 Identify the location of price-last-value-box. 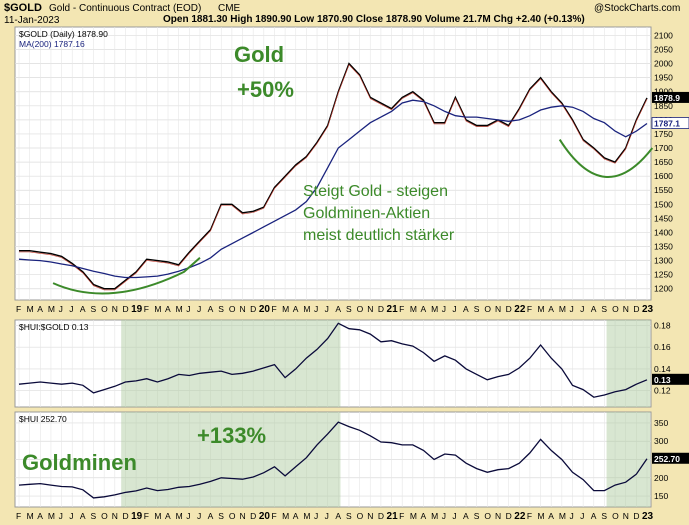
(670, 97).